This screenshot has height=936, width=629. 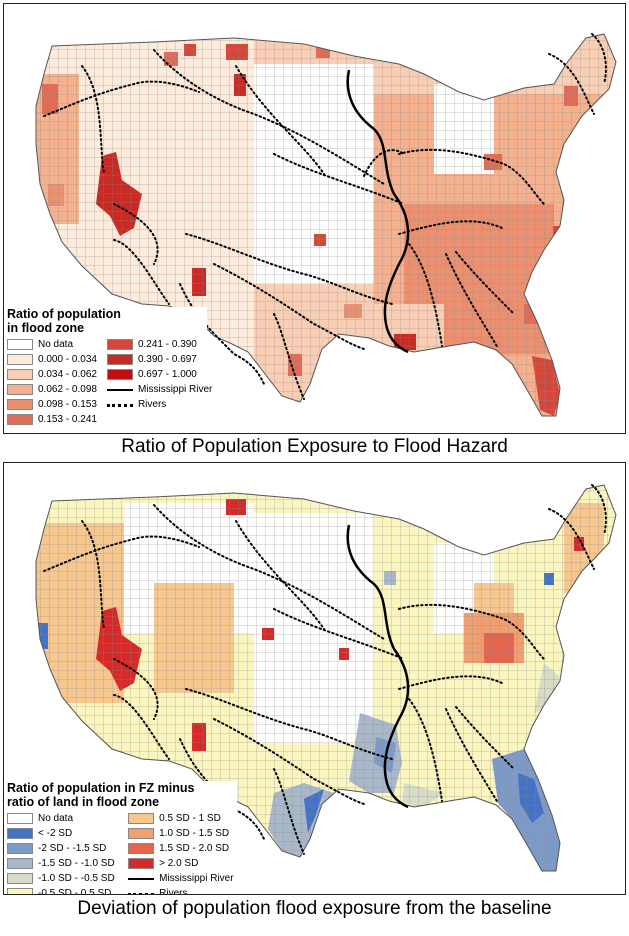 I want to click on legend-label: 0.000 - 0.034, so click(x=67, y=359).